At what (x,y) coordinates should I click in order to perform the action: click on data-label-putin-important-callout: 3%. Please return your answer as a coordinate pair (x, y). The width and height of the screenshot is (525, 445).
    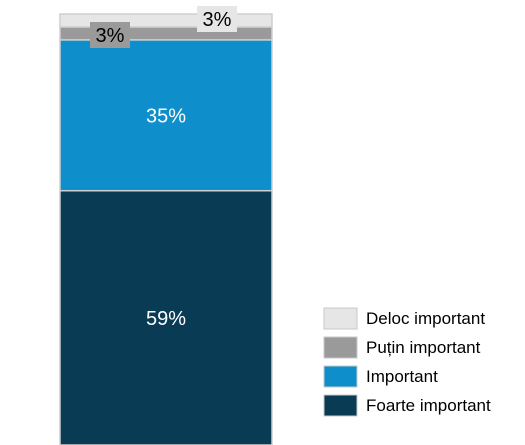
    Looking at the image, I should click on (110, 35).